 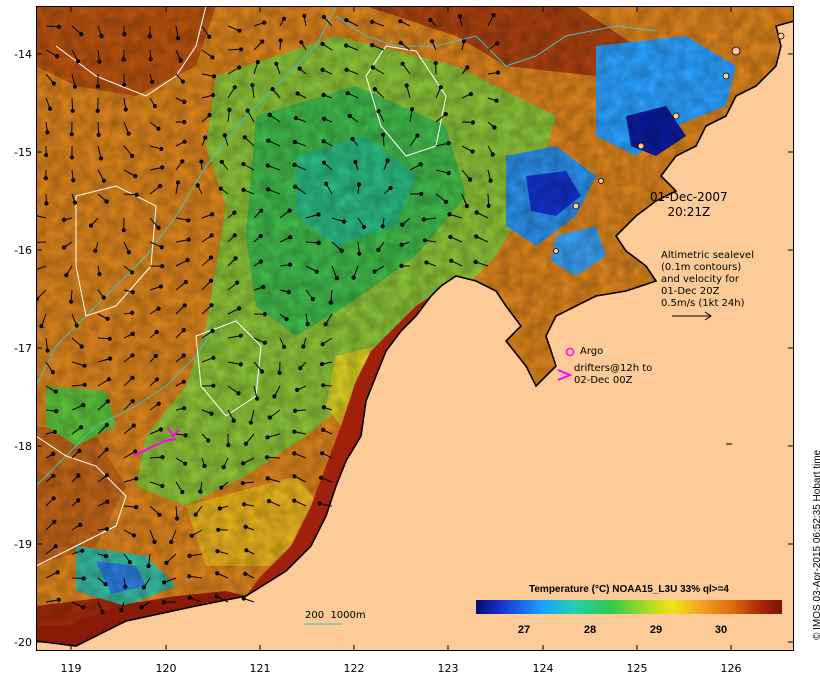 I want to click on altimetry-line: 0.5m/s (1kt 24h), so click(x=703, y=303).